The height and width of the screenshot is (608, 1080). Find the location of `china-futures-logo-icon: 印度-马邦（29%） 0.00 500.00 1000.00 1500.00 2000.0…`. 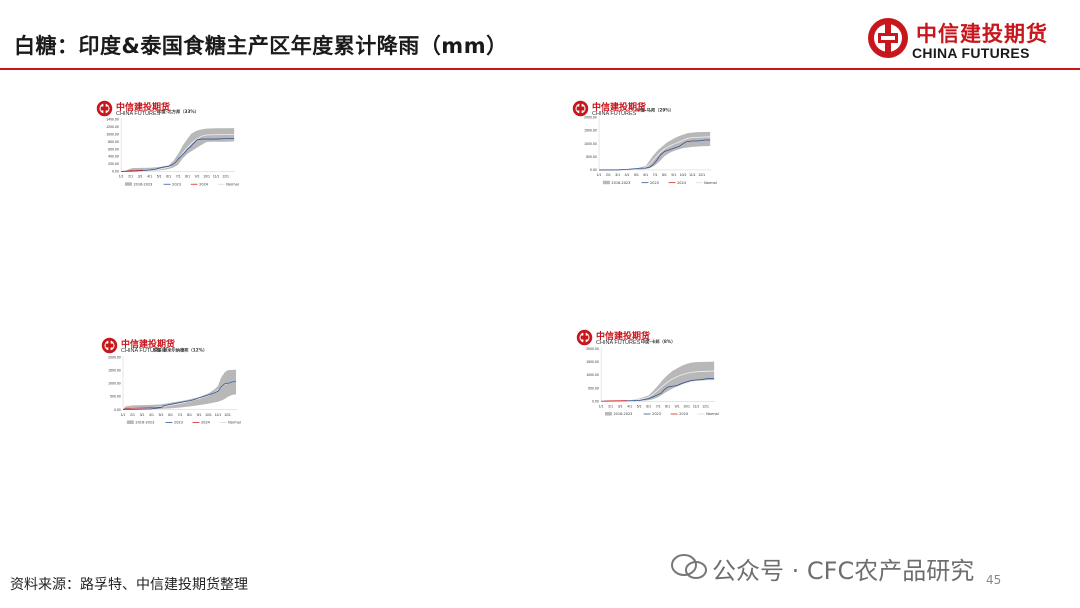

china-futures-logo-icon: 印度-马邦（29%） 0.00 500.00 1000.00 1500.00 2000.0… is located at coordinates (644, 142).